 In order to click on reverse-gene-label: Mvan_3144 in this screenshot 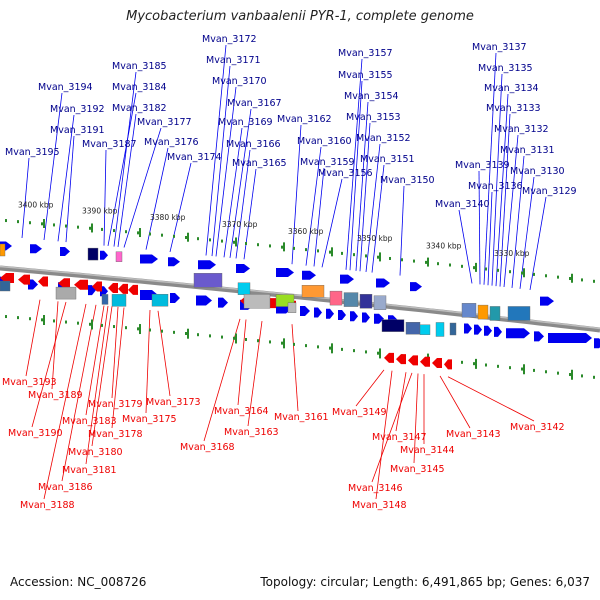, I will do `click(427, 450)`.